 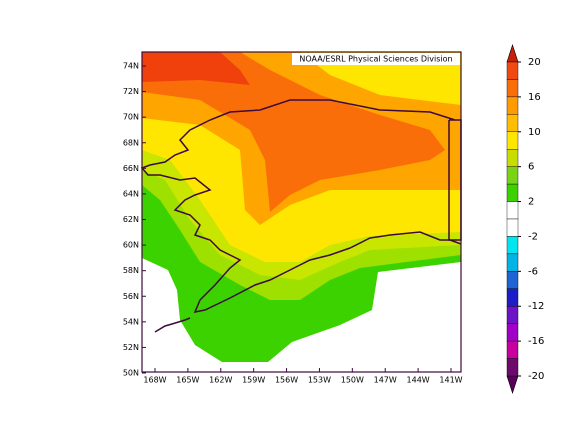 What do you see at coordinates (131, 270) in the screenshot?
I see `lat-label: 58N` at bounding box center [131, 270].